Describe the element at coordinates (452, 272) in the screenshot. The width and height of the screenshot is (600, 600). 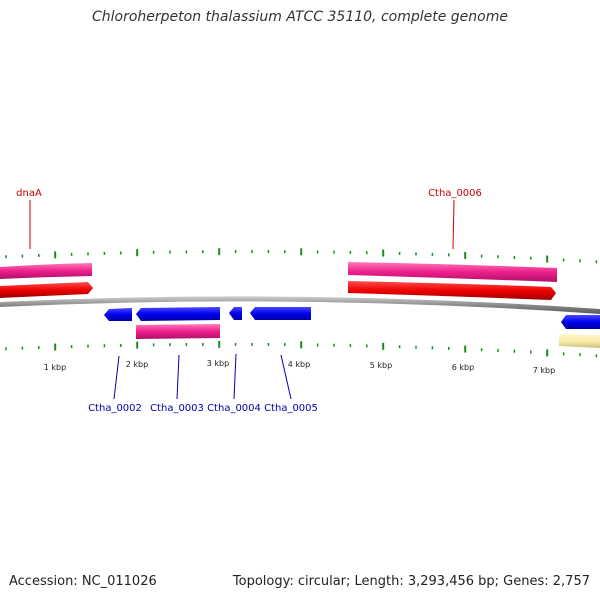
I see `ctha-0006-gene-feature` at that location.